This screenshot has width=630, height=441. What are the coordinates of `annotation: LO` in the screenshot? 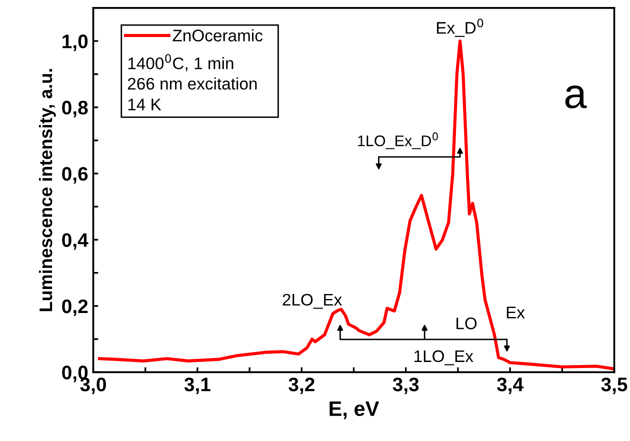 It's located at (466, 324).